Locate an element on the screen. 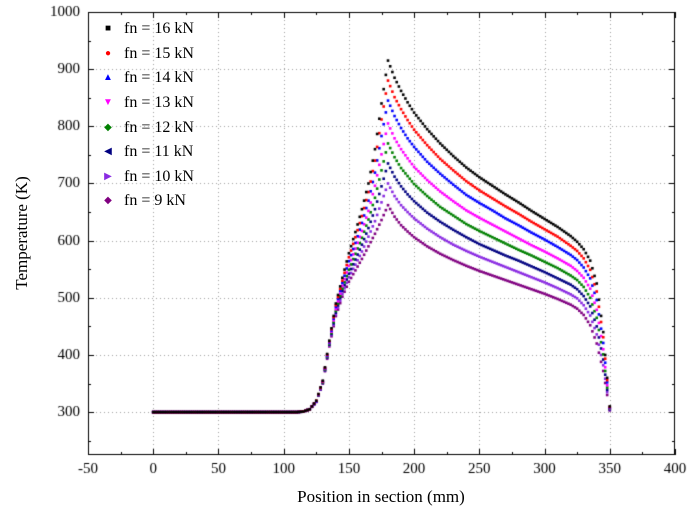  x-axis-title: Position in section (mm) is located at coordinates (381, 496).